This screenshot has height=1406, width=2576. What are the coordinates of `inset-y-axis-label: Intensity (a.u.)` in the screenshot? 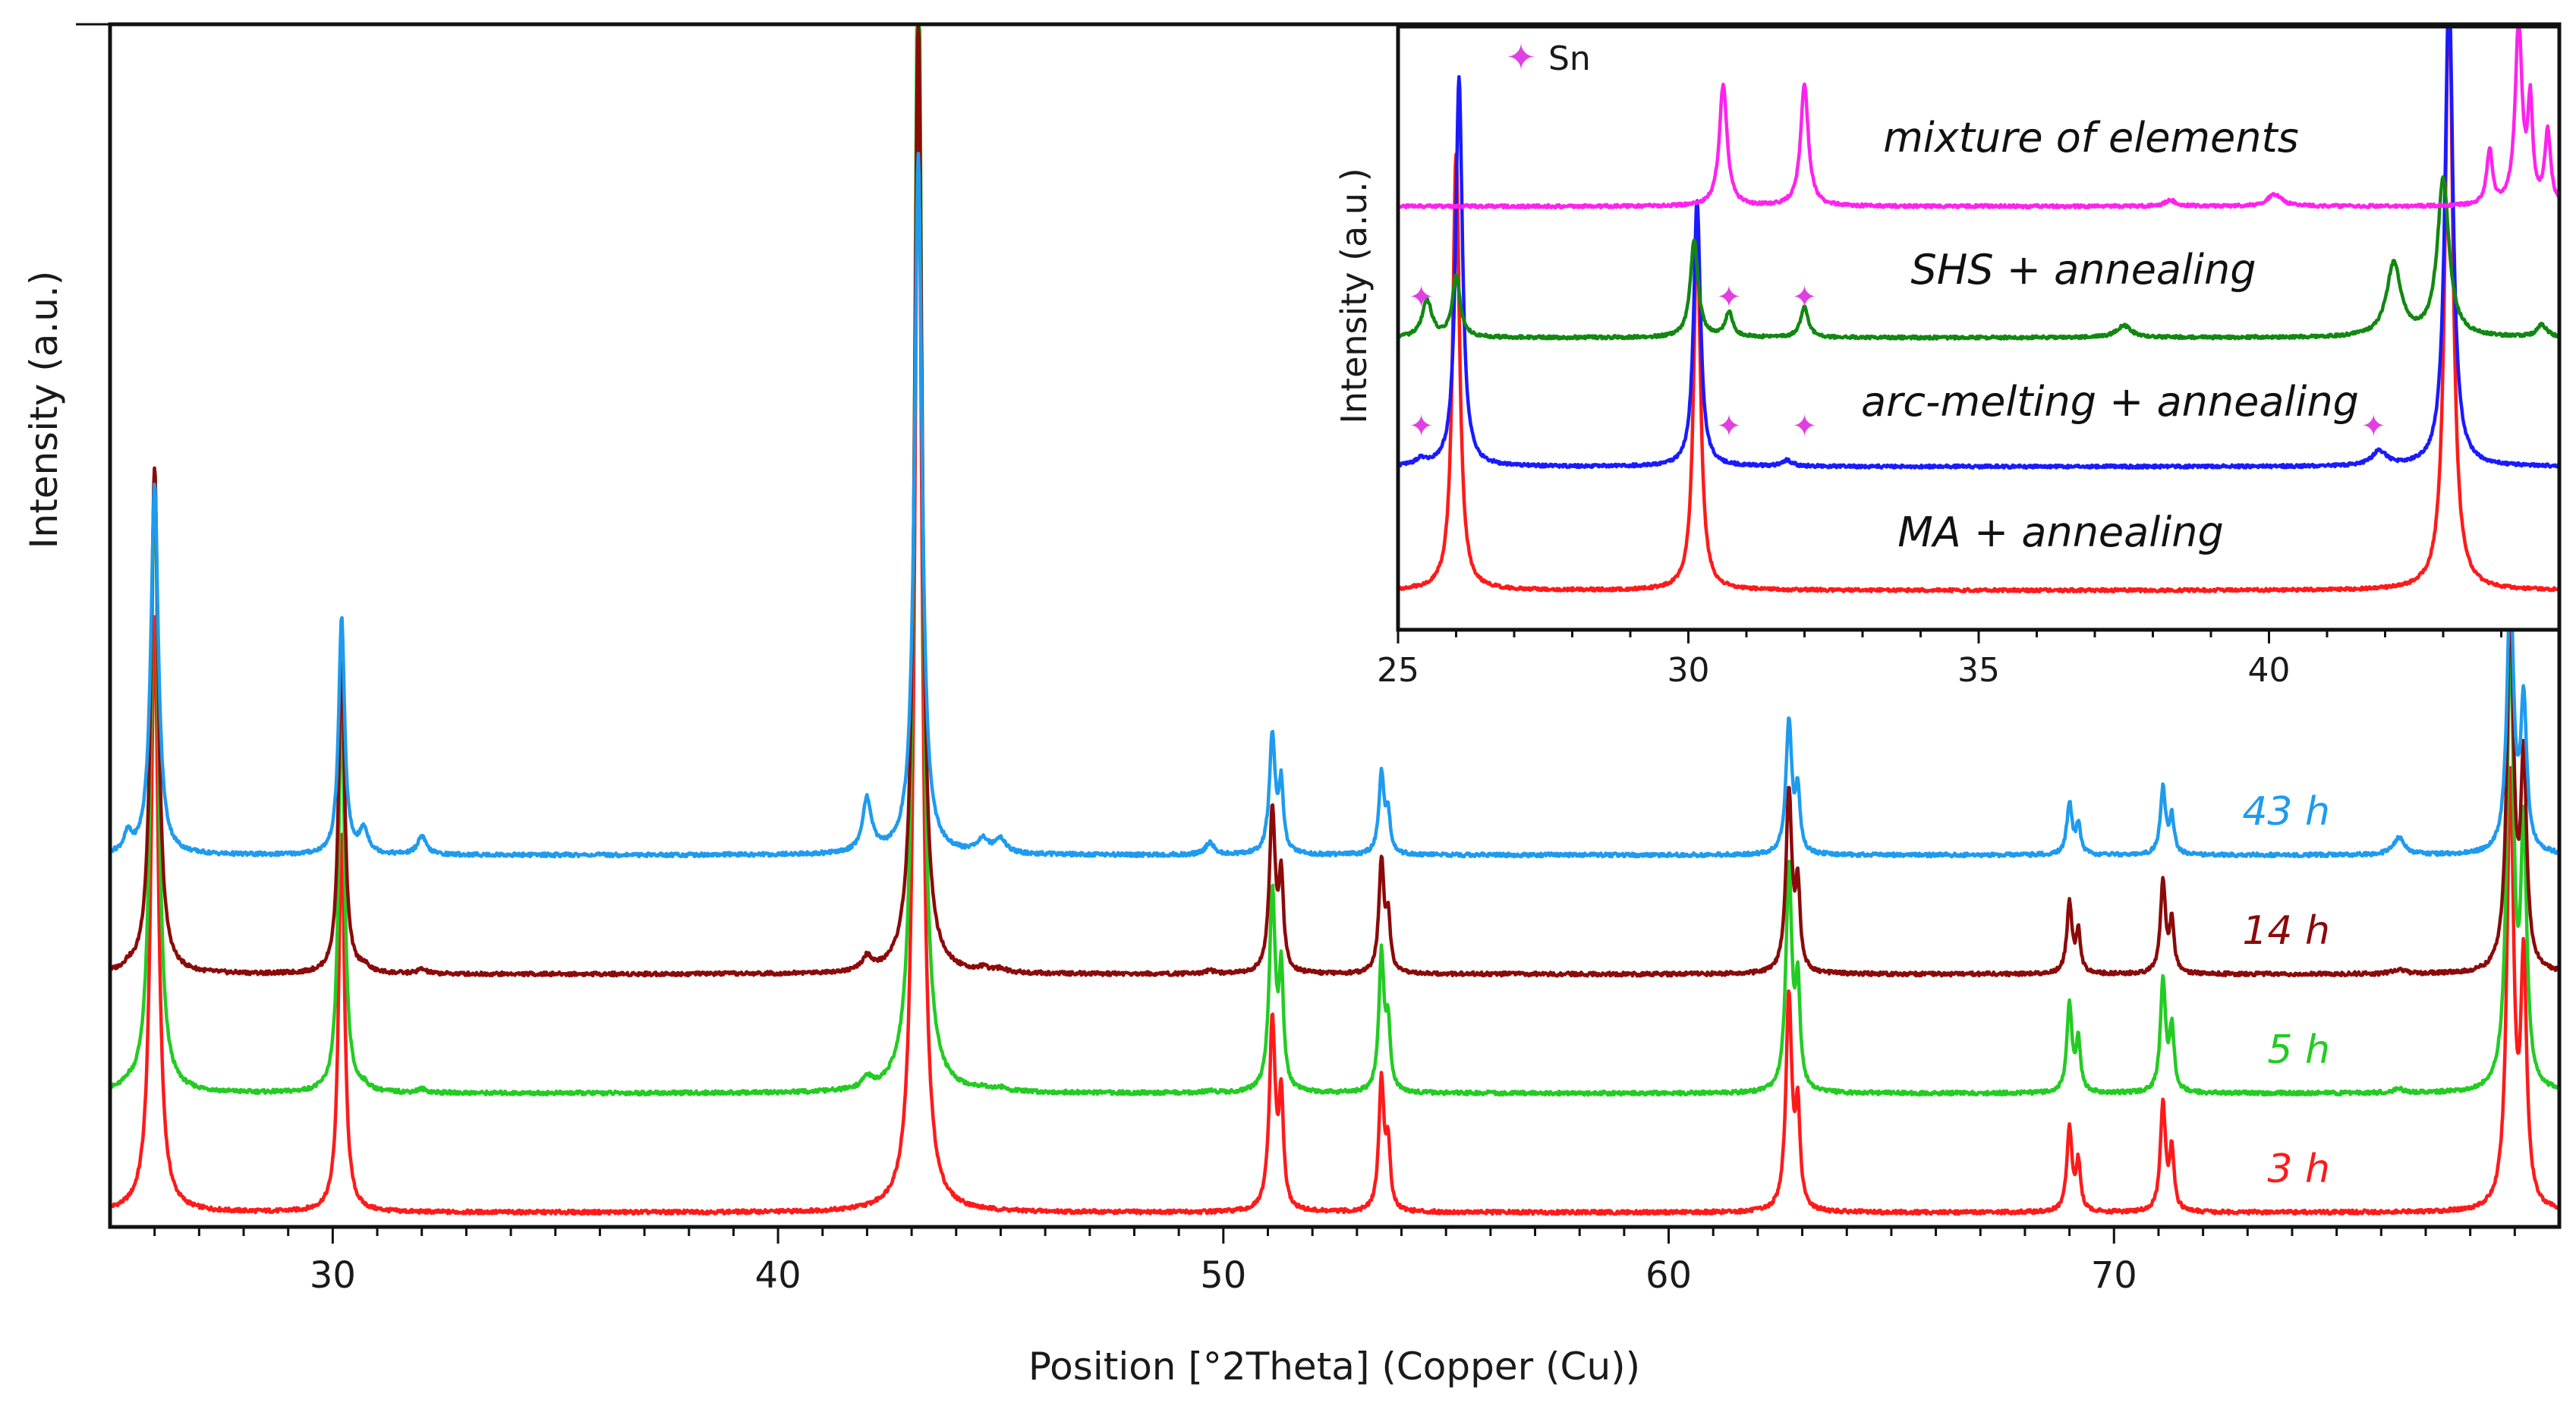 It's located at (1354, 295).